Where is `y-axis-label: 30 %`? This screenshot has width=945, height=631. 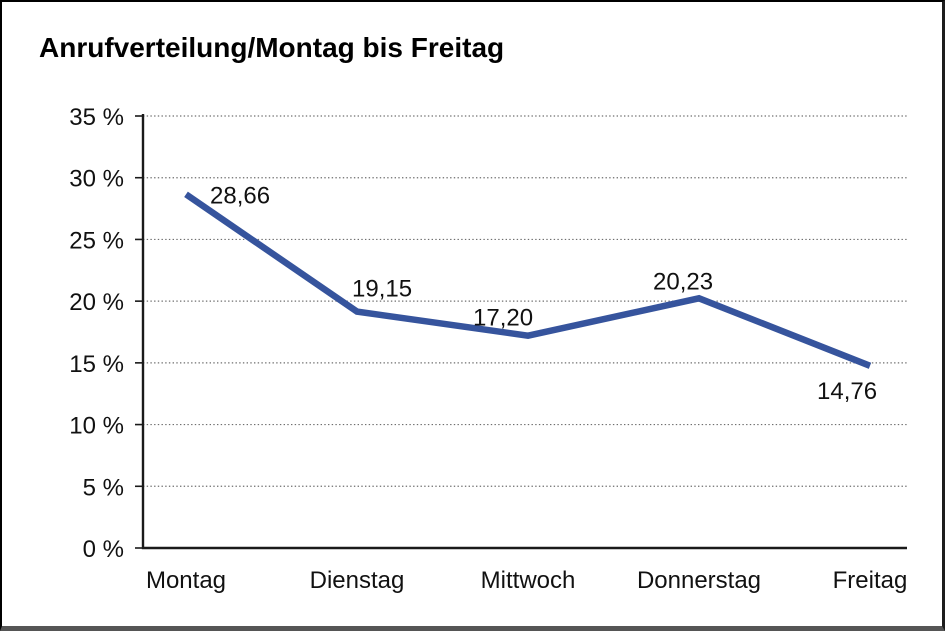 y-axis-label: 30 % is located at coordinates (96, 179).